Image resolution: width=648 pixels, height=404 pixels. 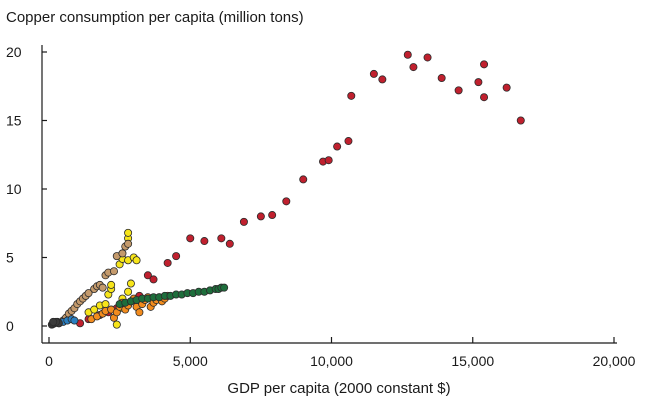 What do you see at coordinates (10, 326) in the screenshot?
I see `y-tick-label: 0` at bounding box center [10, 326].